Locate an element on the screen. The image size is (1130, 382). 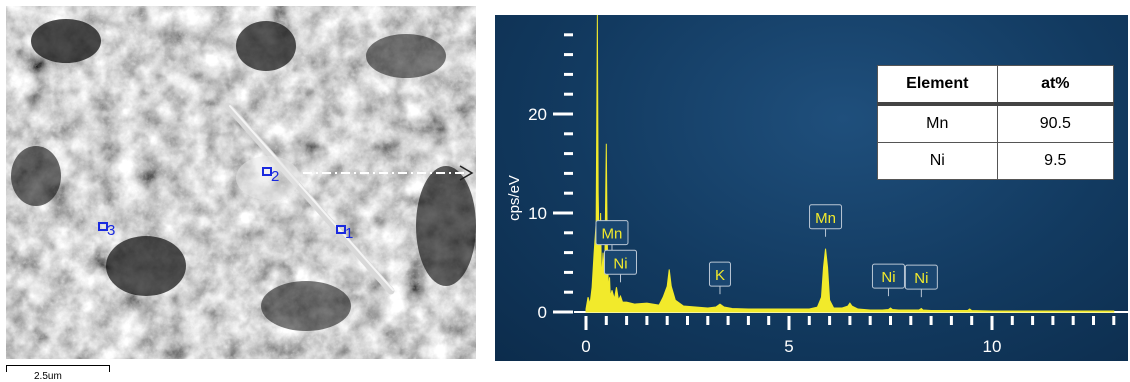
composition-table: Element at% Mn 90.5 Ni 9.5 is located at coordinates (996, 122).